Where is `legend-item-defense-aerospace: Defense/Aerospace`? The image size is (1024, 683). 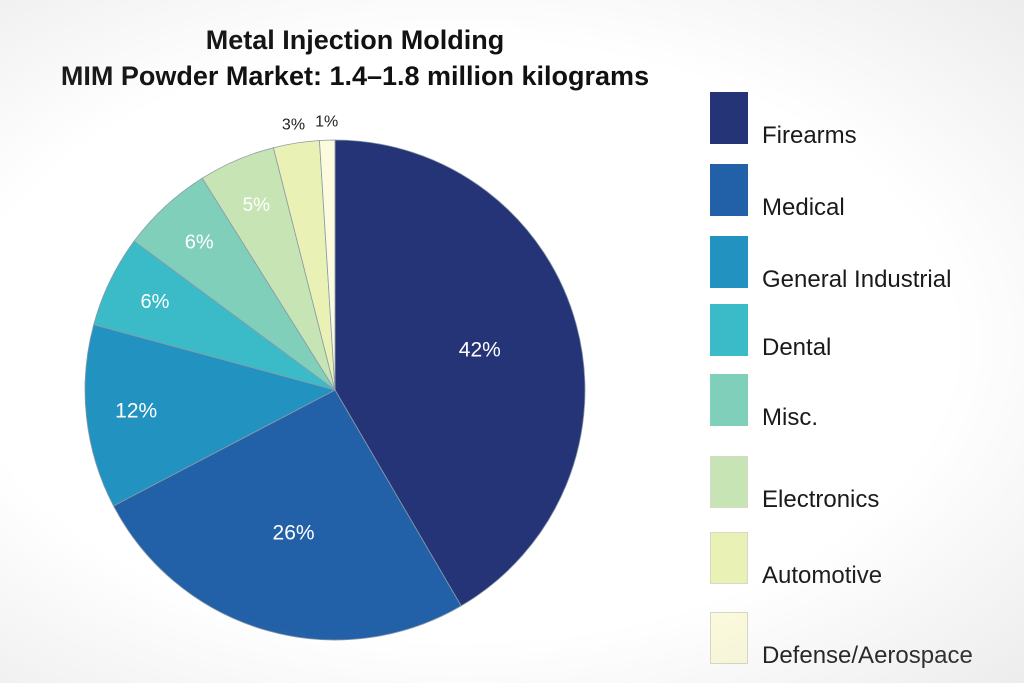
legend-item-defense-aerospace: Defense/Aerospace is located at coordinates (860, 642).